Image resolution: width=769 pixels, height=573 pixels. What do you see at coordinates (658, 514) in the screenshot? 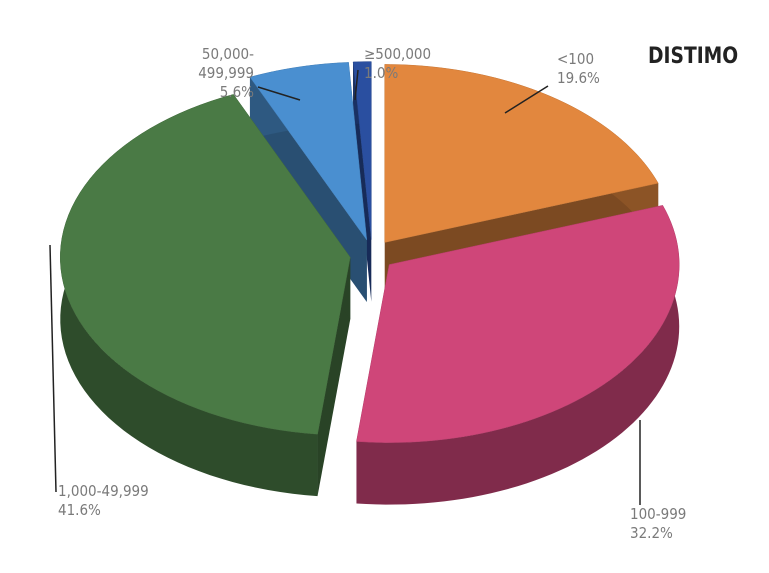
I see `category-label: 100-999` at bounding box center [658, 514].